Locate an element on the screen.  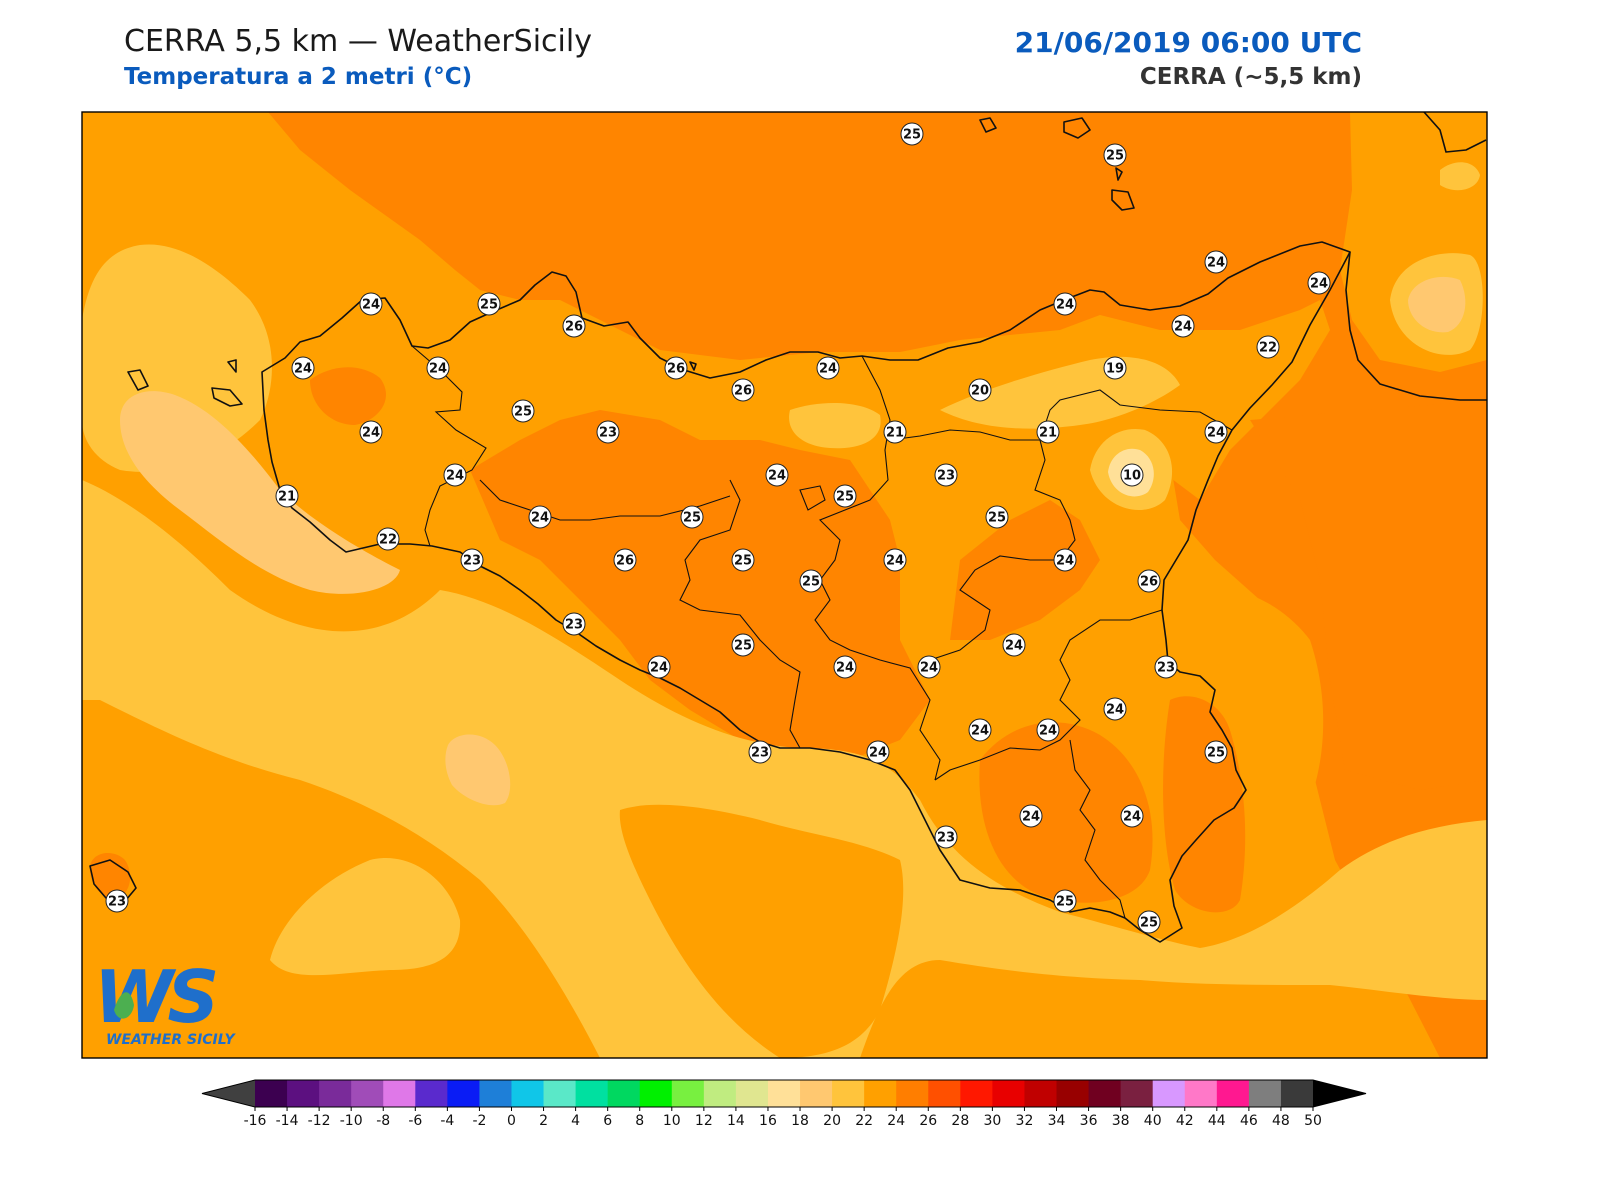
colorbar-tick-label: -4 is located at coordinates (447, 1121).